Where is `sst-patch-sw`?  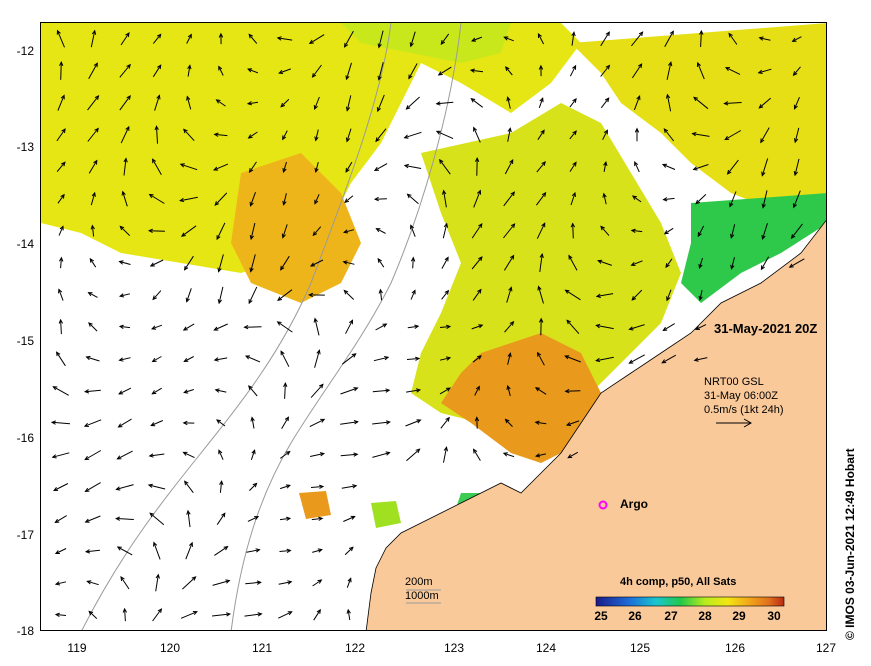
sst-patch-sw is located at coordinates (315, 505).